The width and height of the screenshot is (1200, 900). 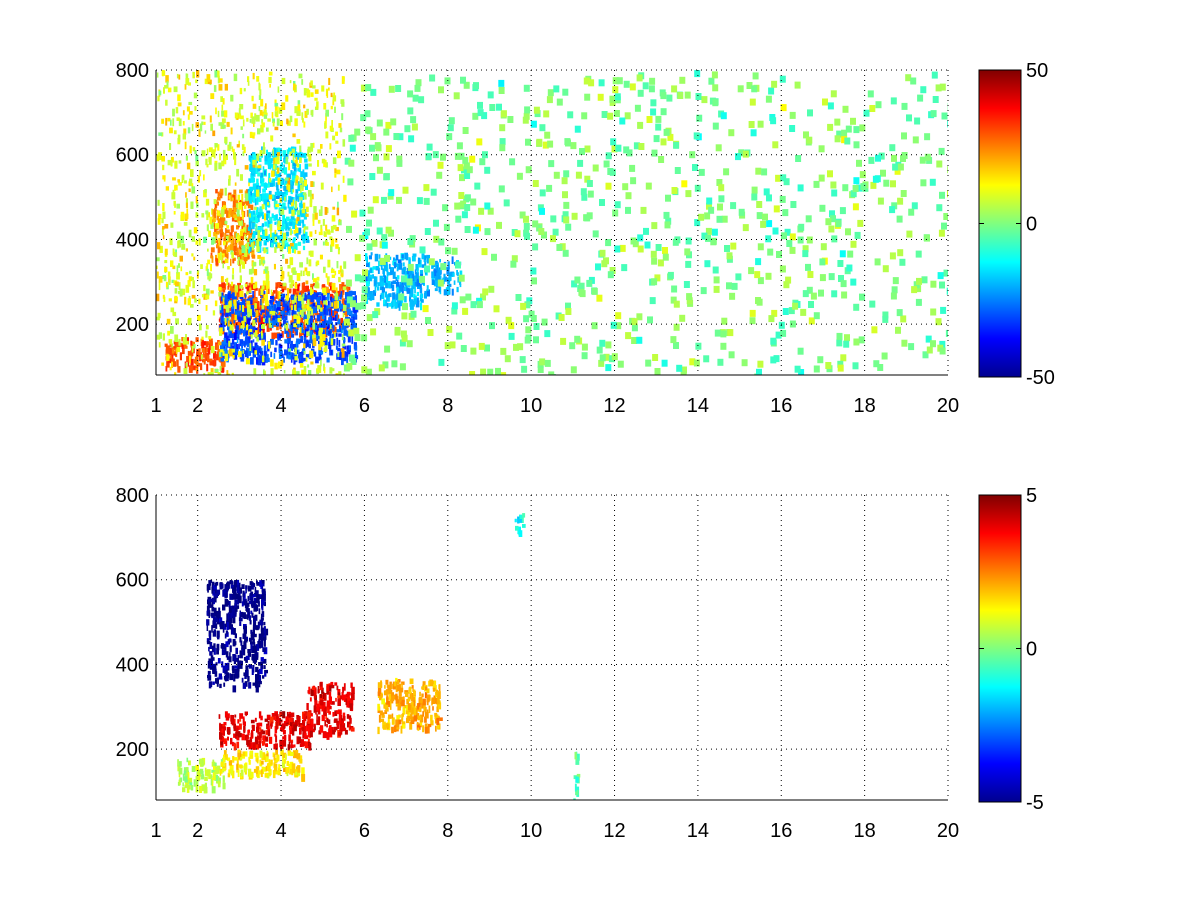 I want to click on x-tick-label: 14, so click(x=698, y=406).